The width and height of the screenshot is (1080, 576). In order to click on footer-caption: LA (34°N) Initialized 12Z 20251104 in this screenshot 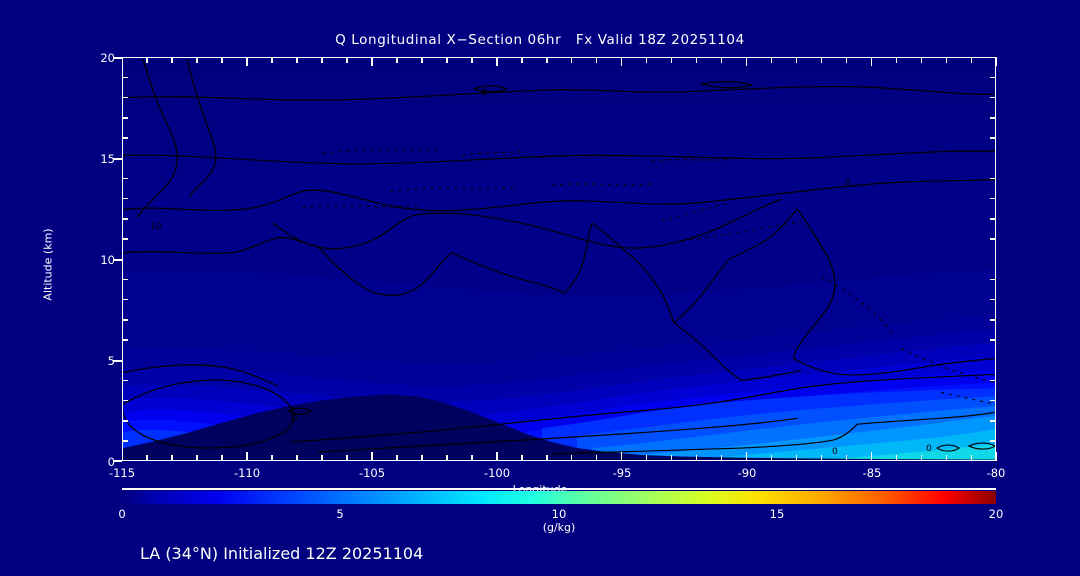, I will do `click(282, 553)`.